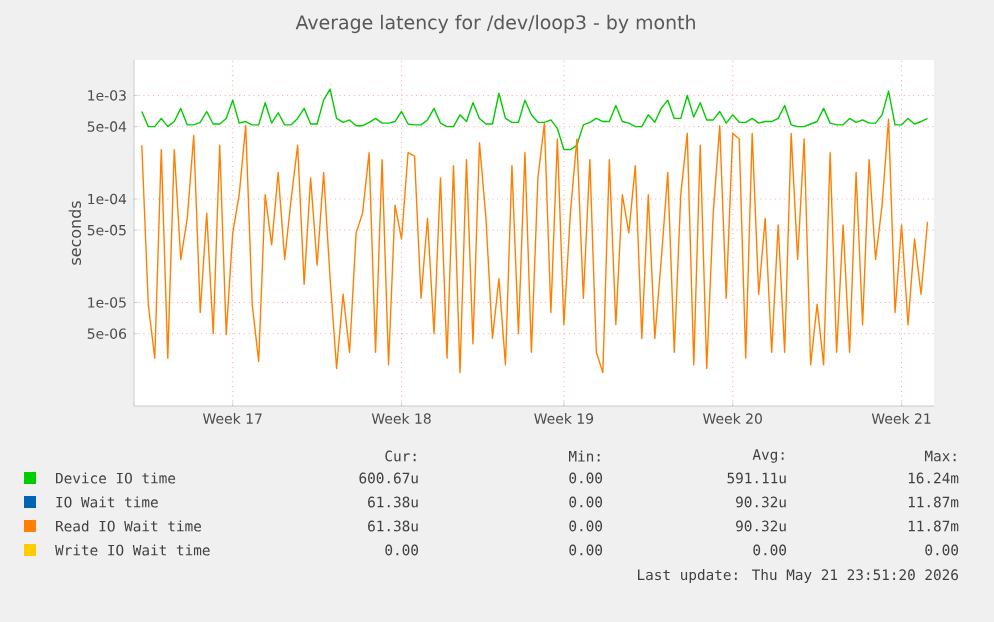 This screenshot has width=994, height=622. Describe the element at coordinates (535, 119) in the screenshot. I see `line-series` at that location.